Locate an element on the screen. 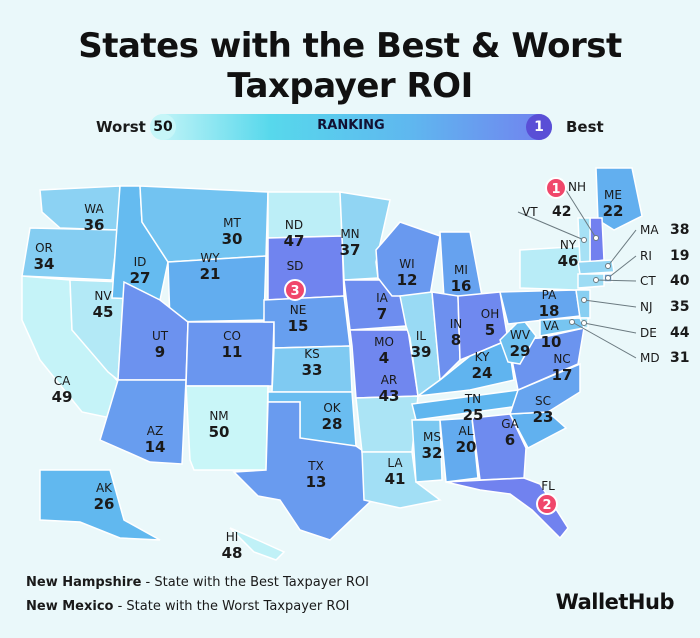  state-abbr-tx: TX is located at coordinates (315, 466).